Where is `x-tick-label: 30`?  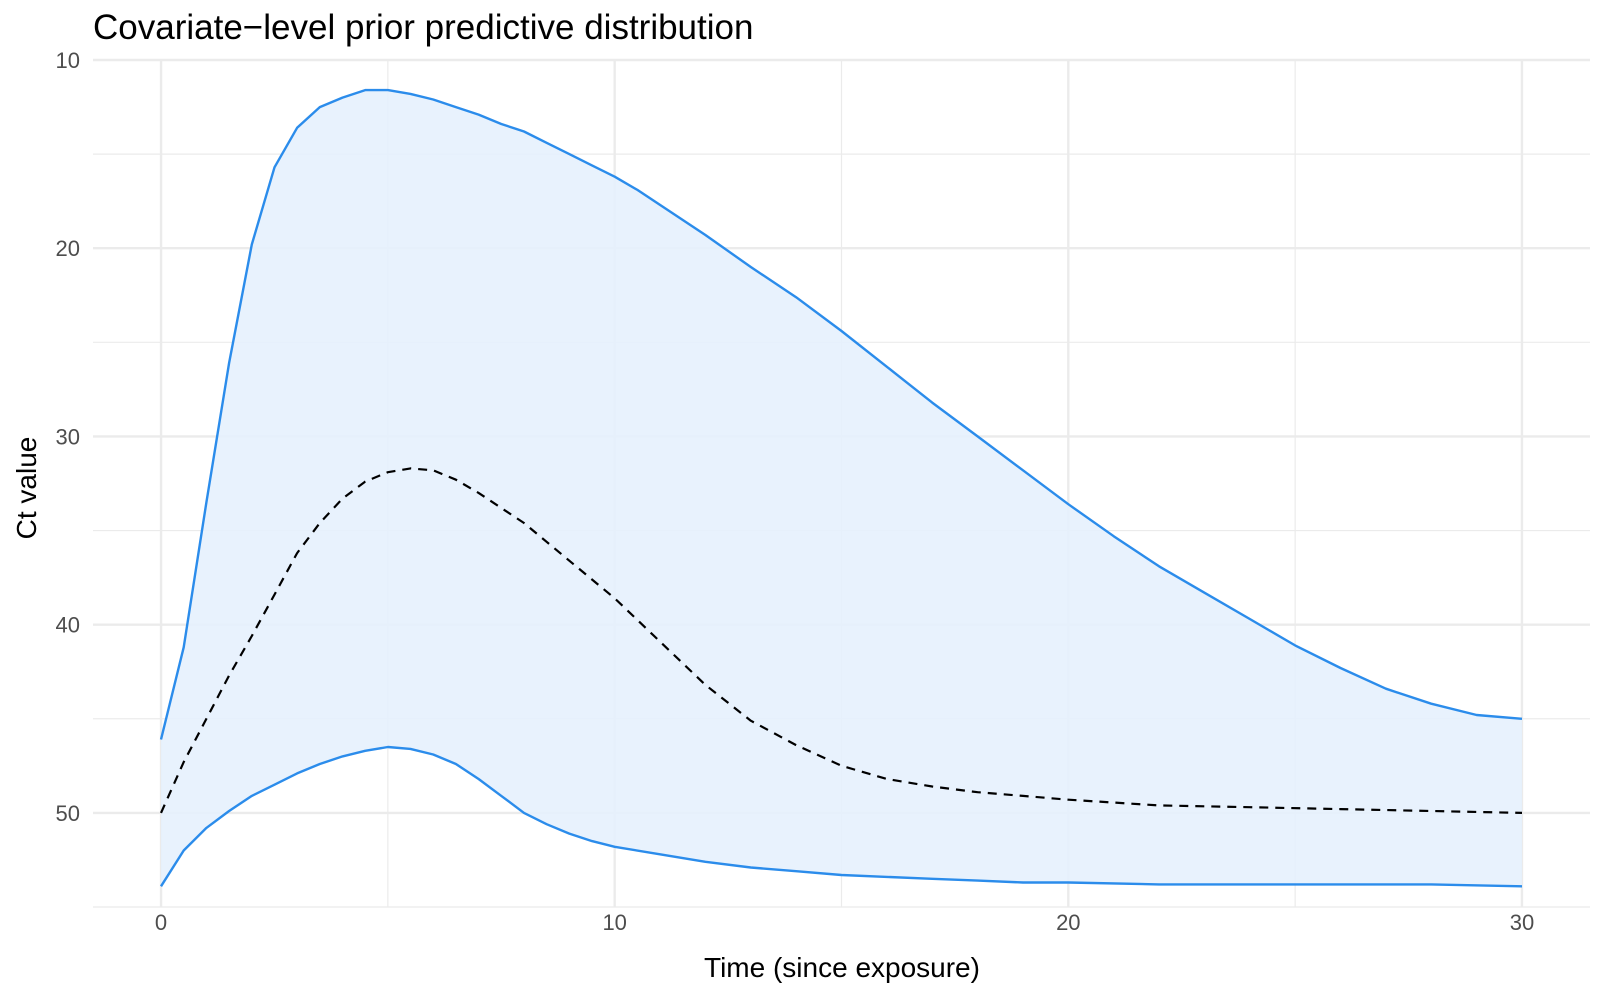 x-tick-label: 30 is located at coordinates (1522, 922).